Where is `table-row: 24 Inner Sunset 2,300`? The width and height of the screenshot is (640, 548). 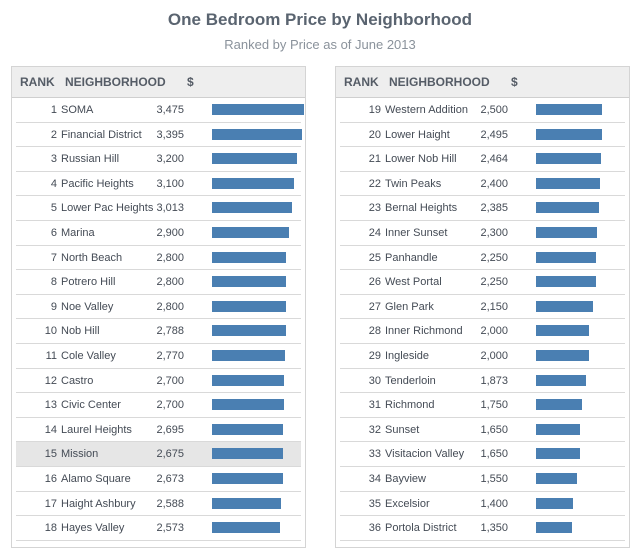
table-row: 24 Inner Sunset 2,300 is located at coordinates (482, 233).